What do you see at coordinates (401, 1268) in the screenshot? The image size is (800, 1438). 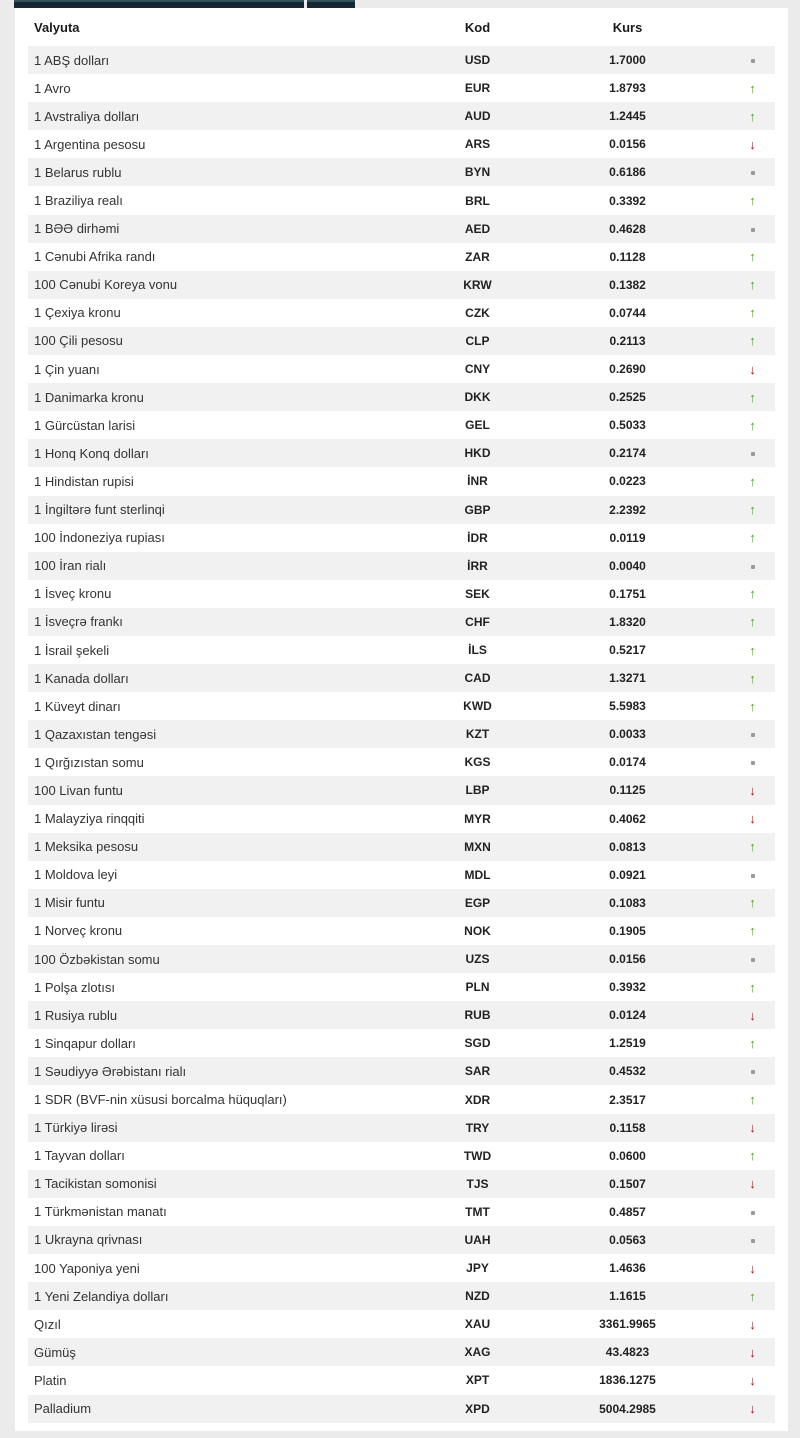 I see `table-row: 100 Yaponiya yeni JPY 1.4636 ↓` at bounding box center [401, 1268].